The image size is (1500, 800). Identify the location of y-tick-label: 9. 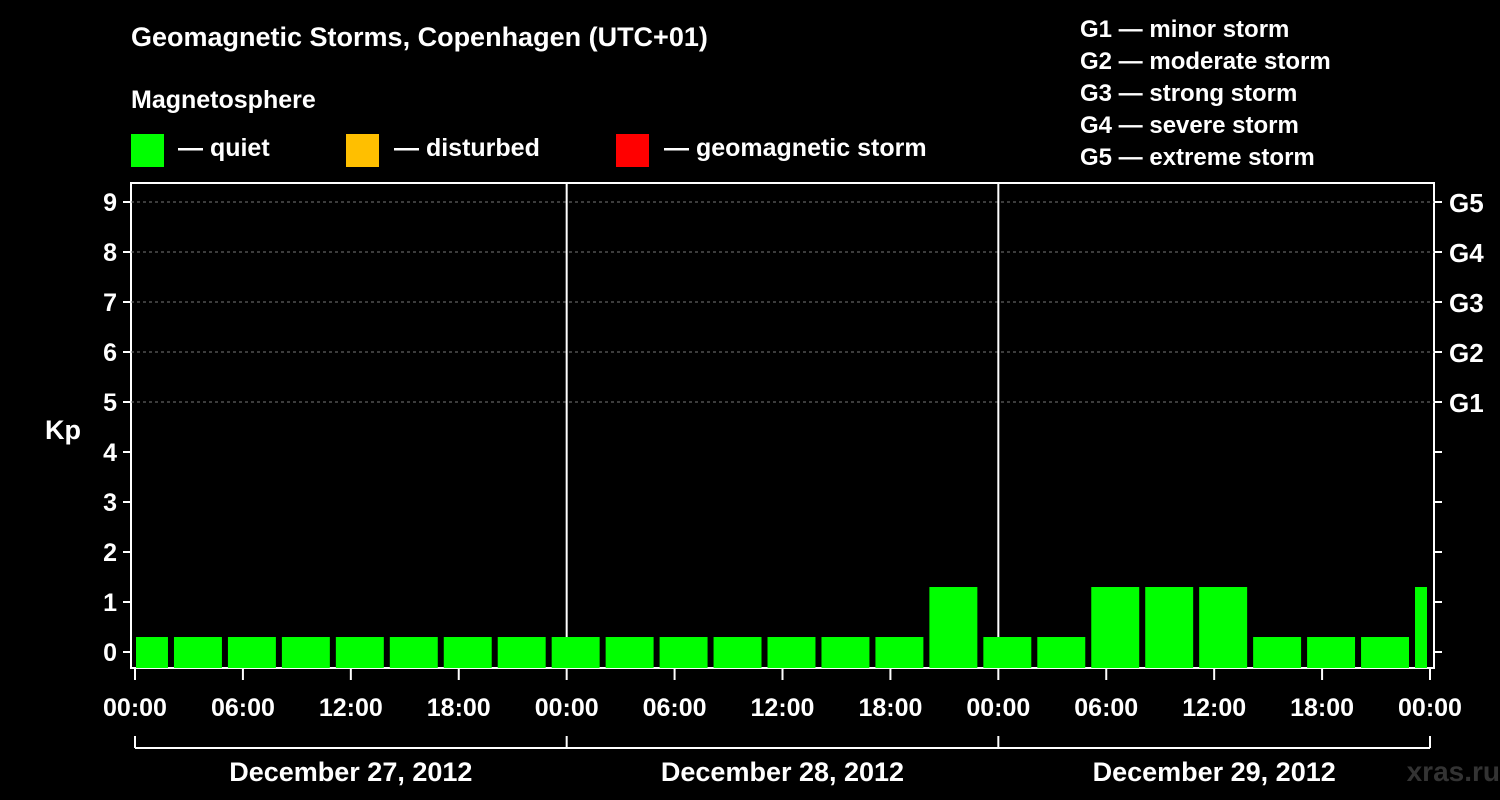
(110, 203).